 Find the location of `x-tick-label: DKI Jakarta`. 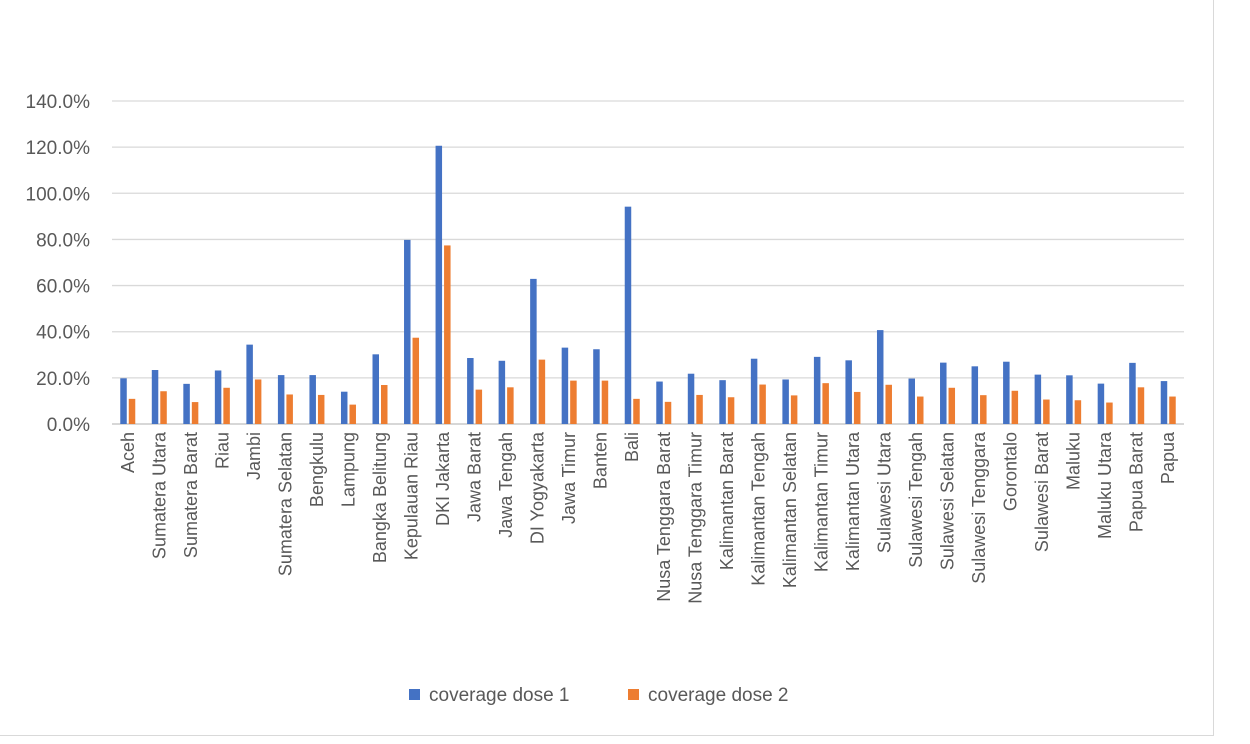

x-tick-label: DKI Jakarta is located at coordinates (443, 478).